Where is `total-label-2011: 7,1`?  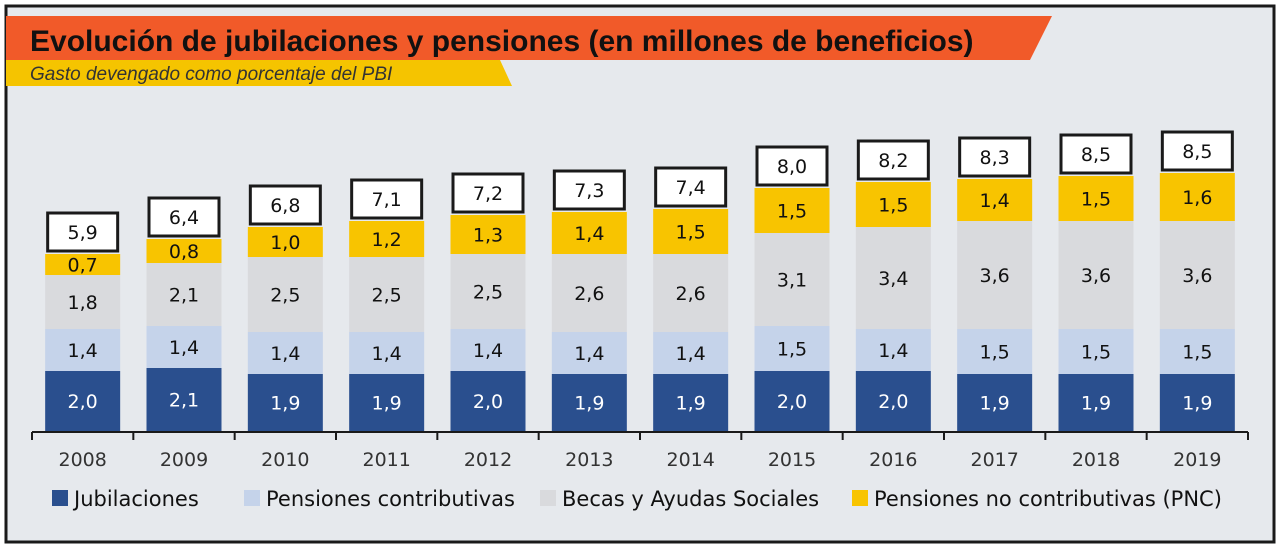 total-label-2011: 7,1 is located at coordinates (387, 200).